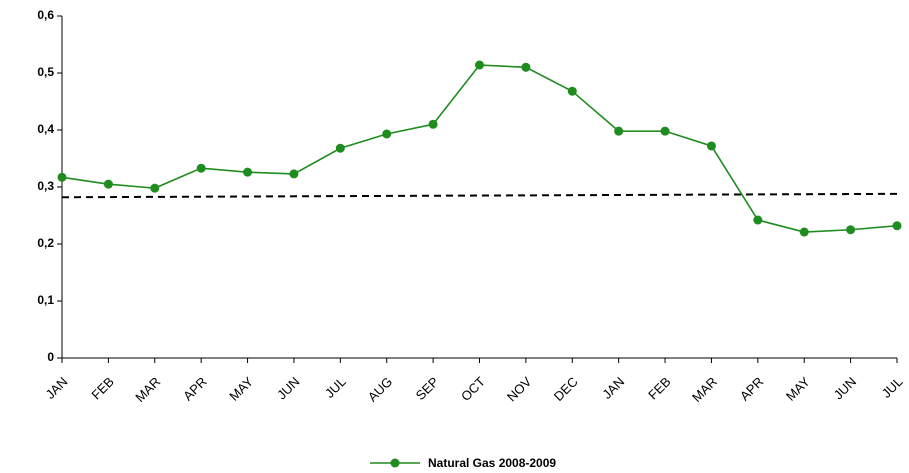 The image size is (909, 473). I want to click on y-tick-label: 0,2, so click(45, 243).